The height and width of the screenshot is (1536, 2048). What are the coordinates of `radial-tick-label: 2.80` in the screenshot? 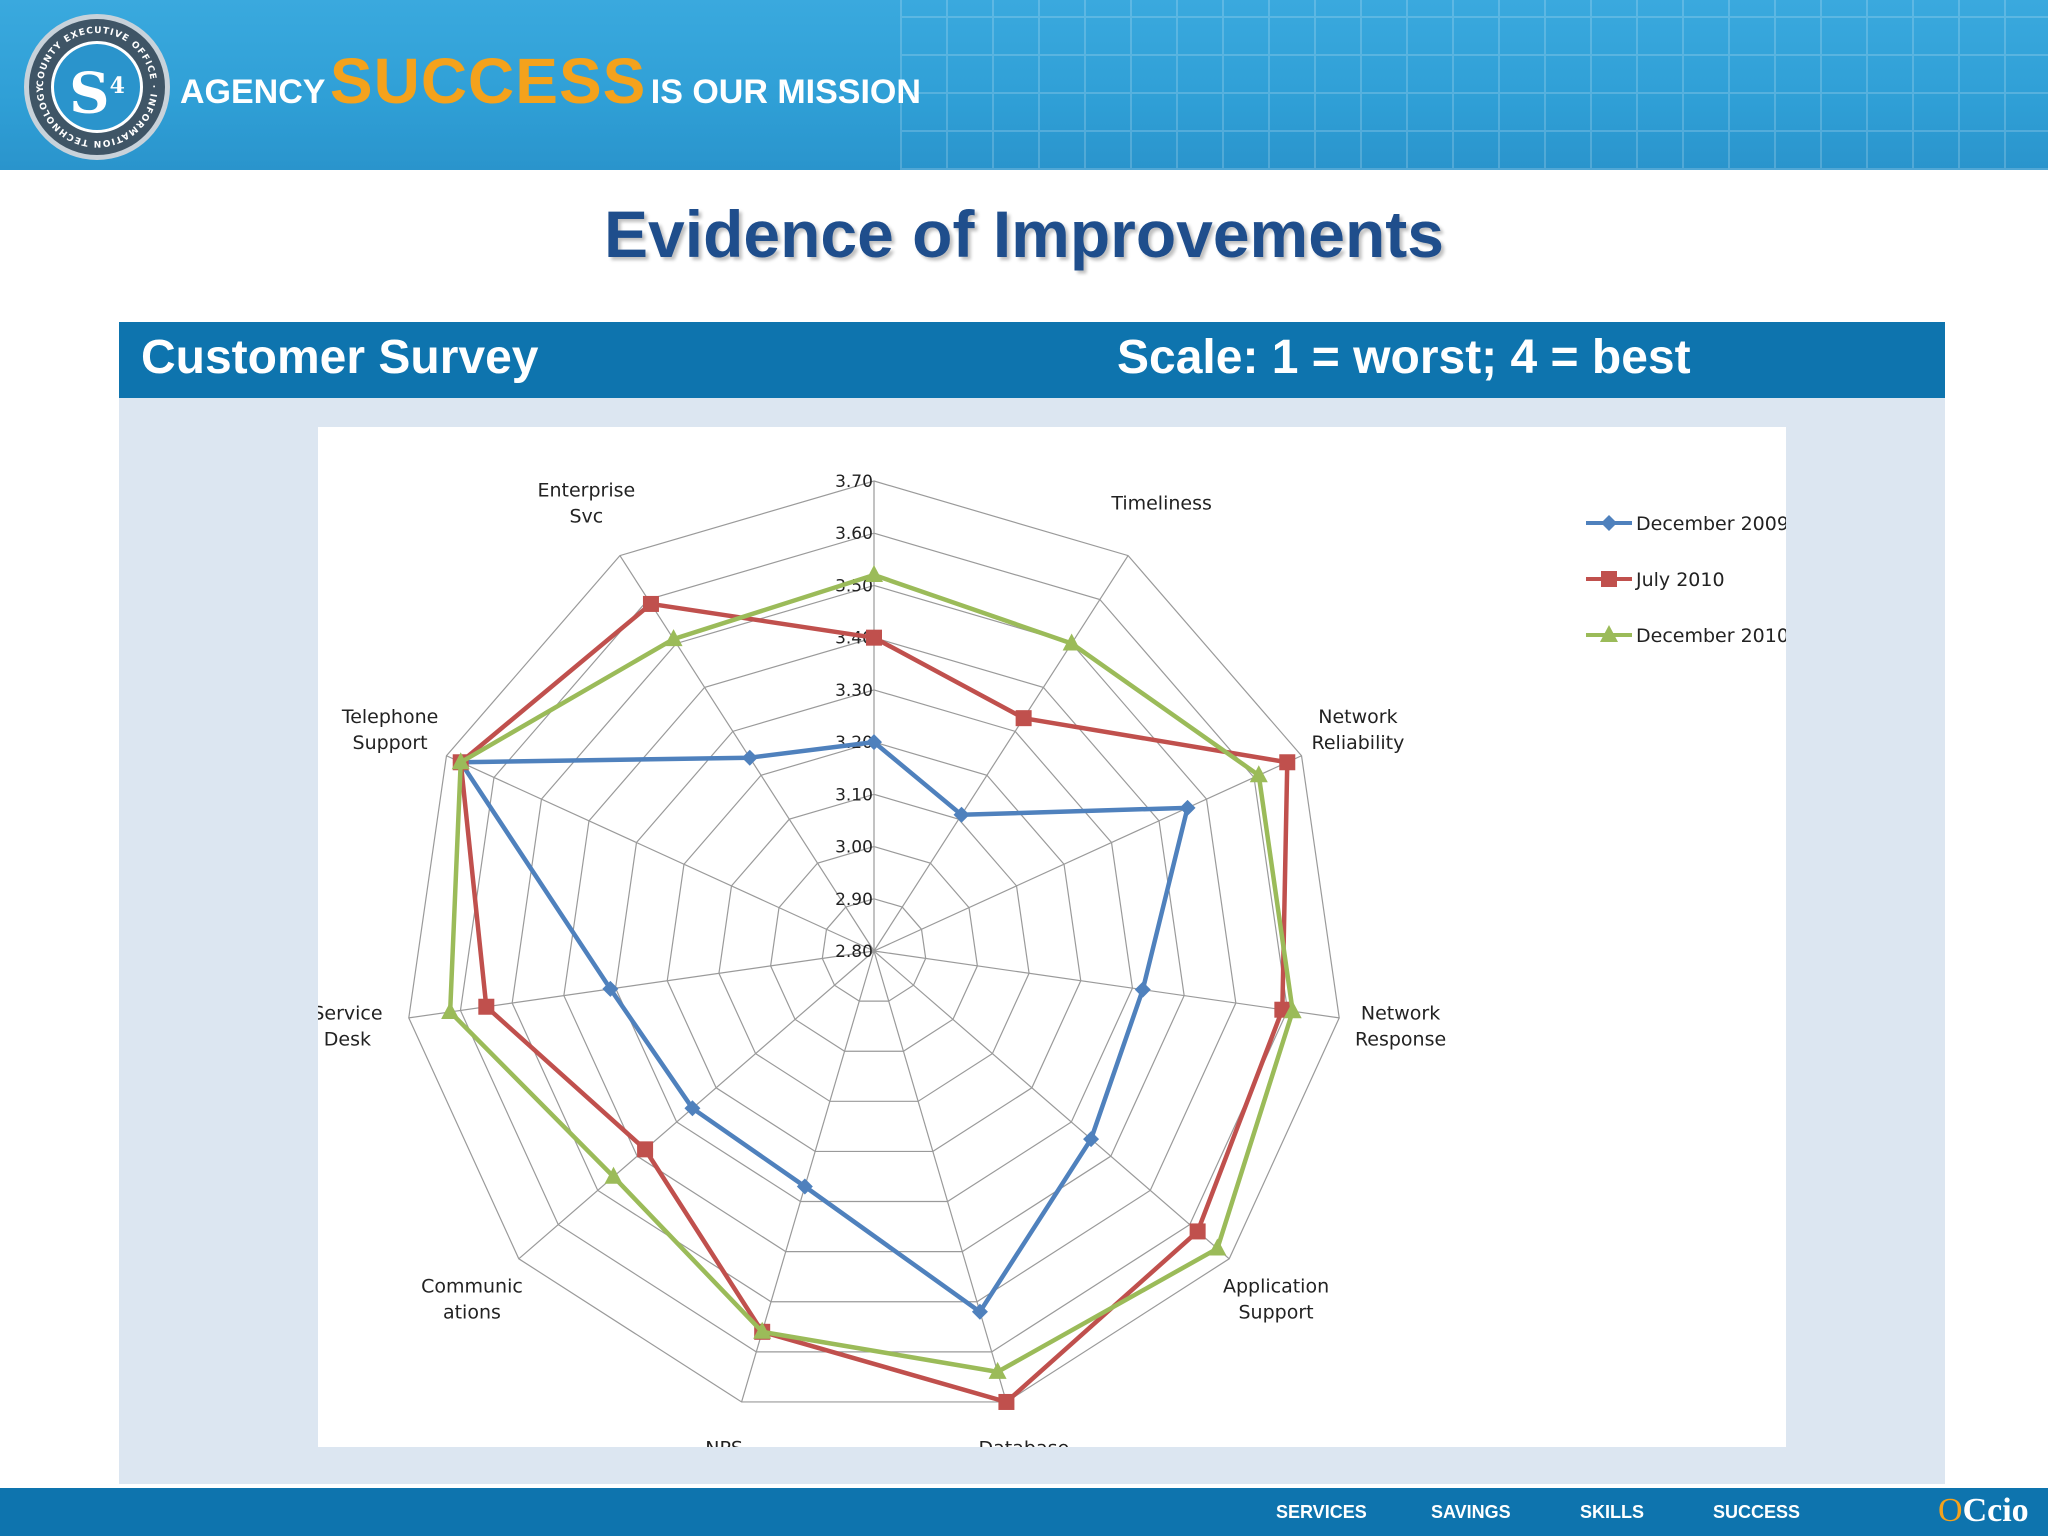 It's located at (854, 952).